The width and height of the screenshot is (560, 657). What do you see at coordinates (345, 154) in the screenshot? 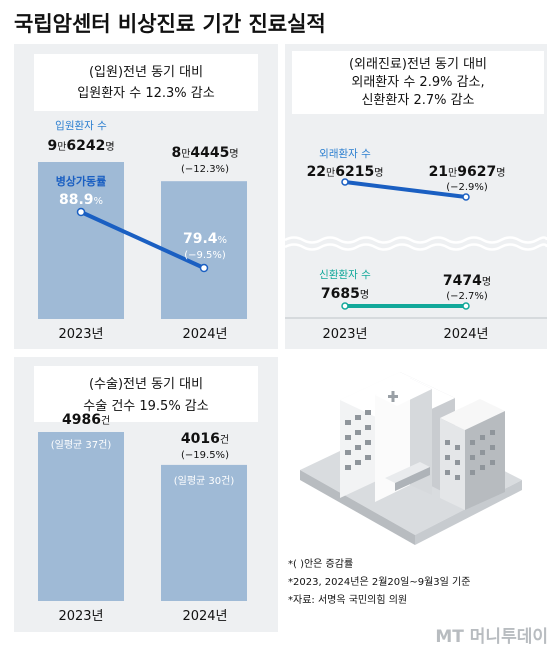
I see `outpatients-label: 외래환자 수` at bounding box center [345, 154].